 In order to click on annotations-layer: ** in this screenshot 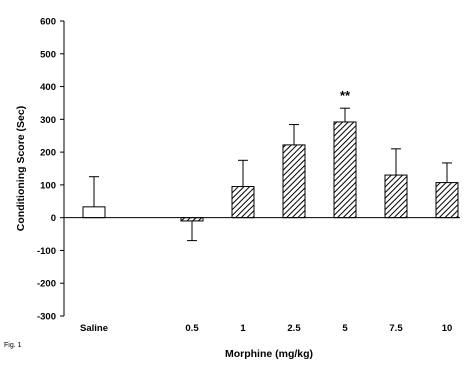, I will do `click(345, 95)`.